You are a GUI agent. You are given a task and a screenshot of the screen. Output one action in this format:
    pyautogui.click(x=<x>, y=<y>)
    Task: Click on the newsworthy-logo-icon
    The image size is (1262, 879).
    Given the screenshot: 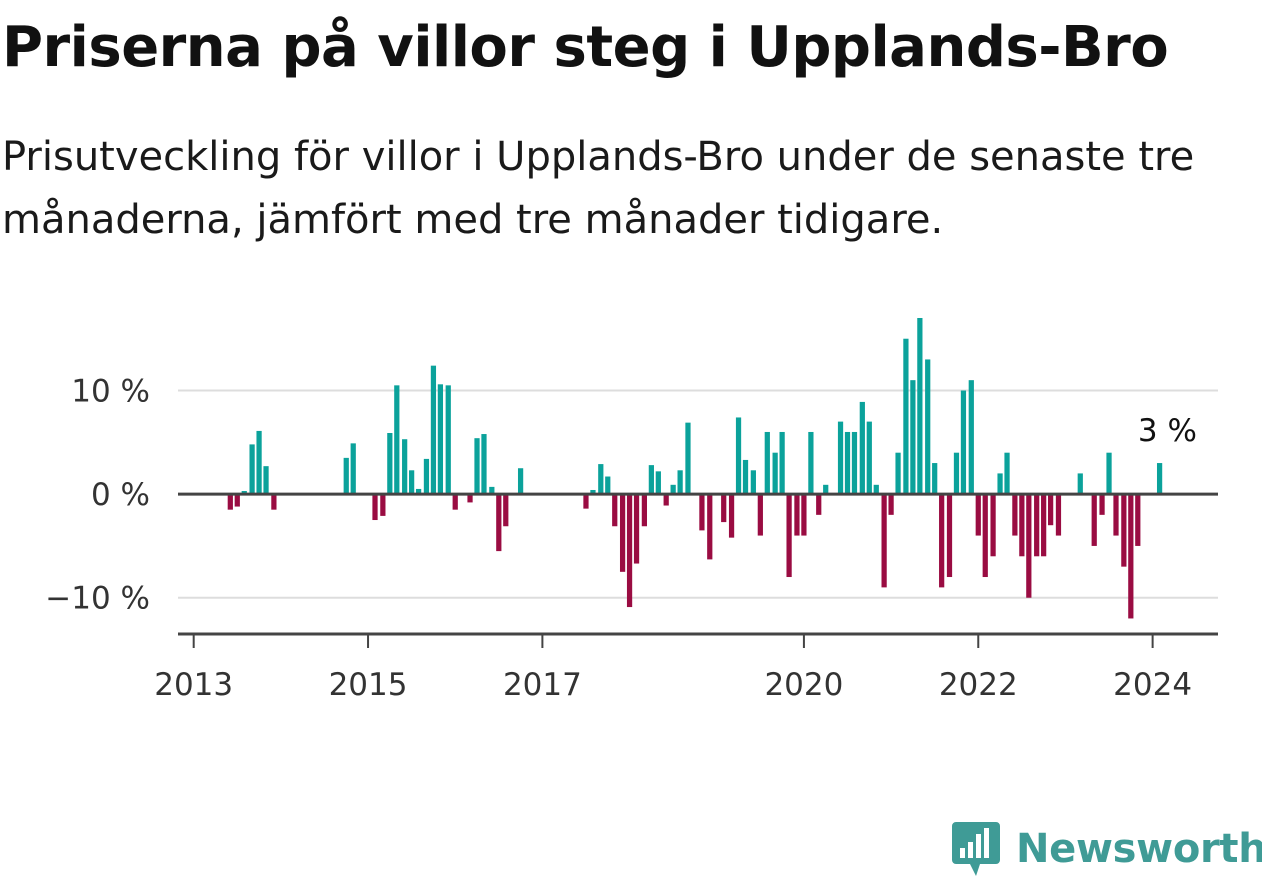 What is the action you would take?
    pyautogui.click(x=976, y=849)
    